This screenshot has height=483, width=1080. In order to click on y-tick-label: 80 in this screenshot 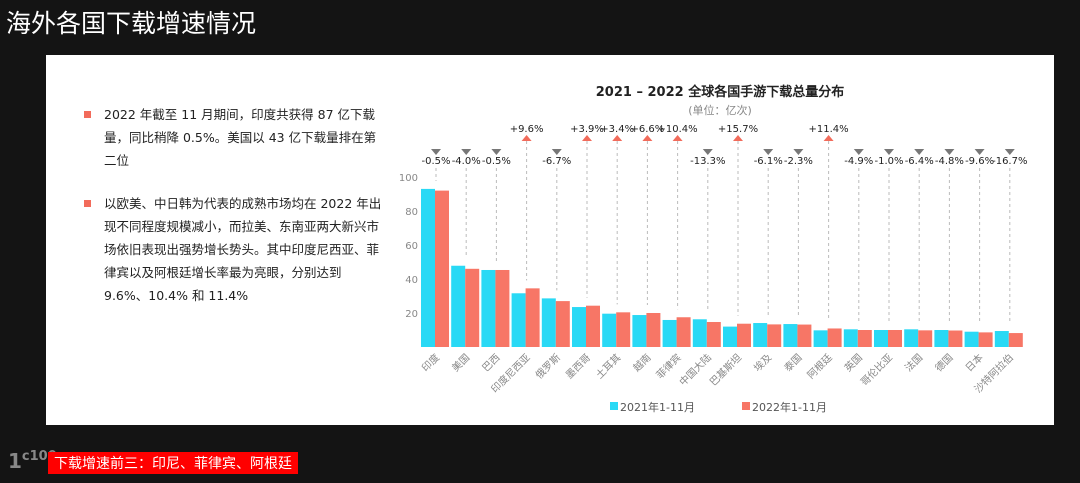, I will do `click(411, 212)`.